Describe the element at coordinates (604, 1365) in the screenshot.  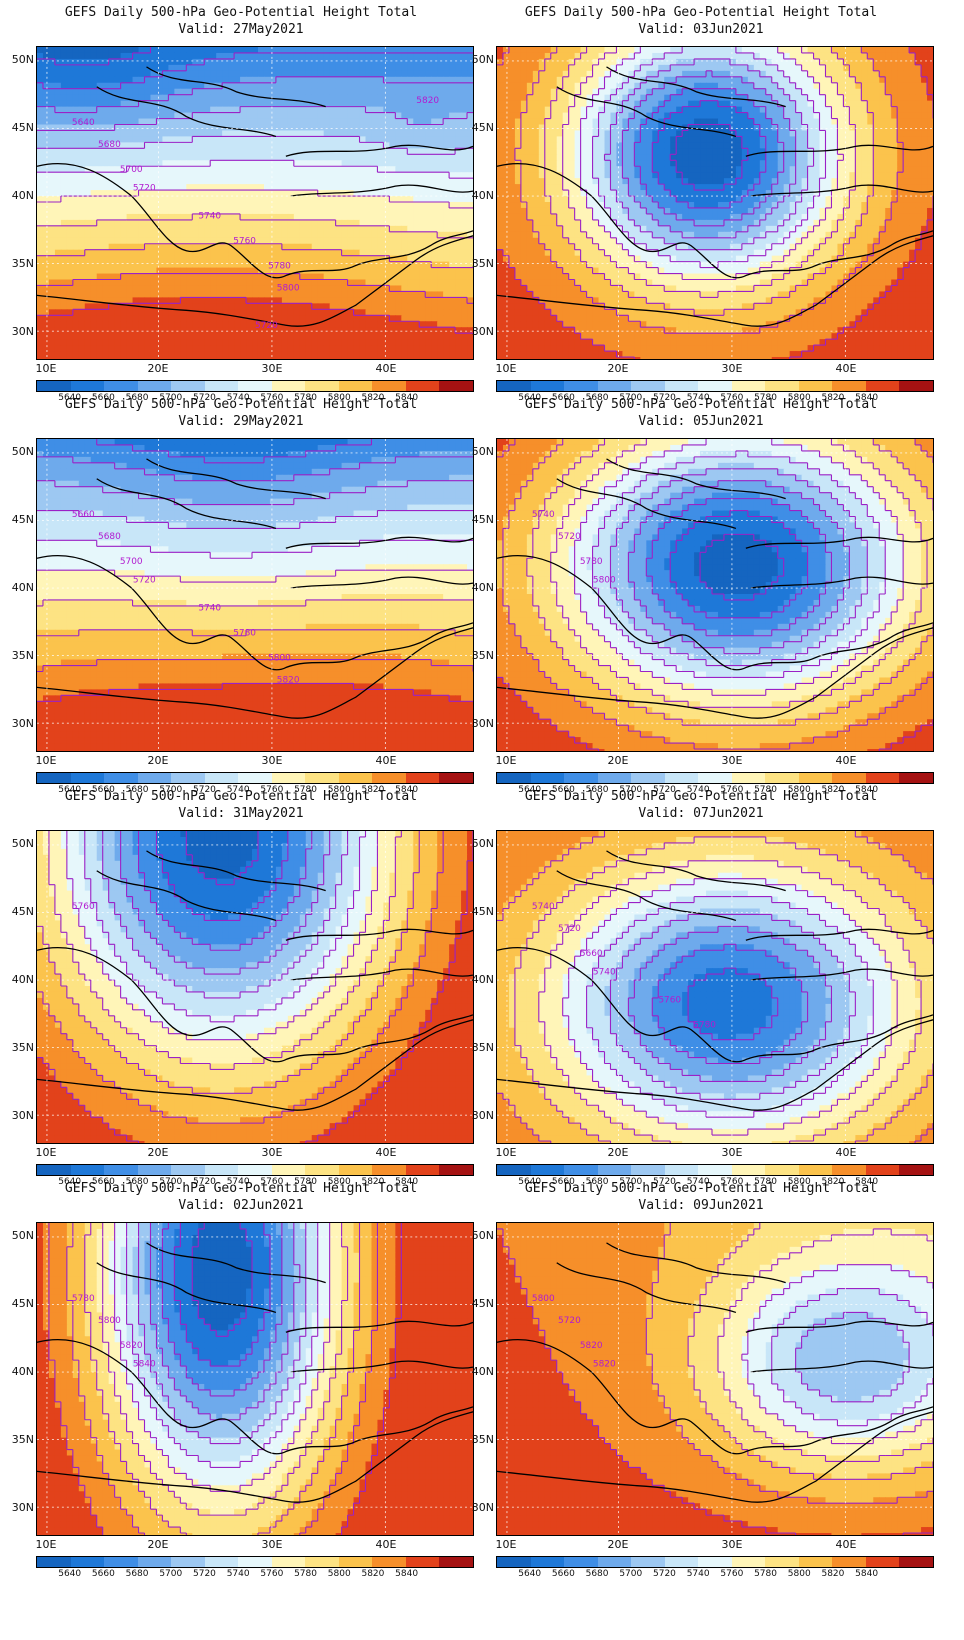
I see `contour-label: 5820` at that location.